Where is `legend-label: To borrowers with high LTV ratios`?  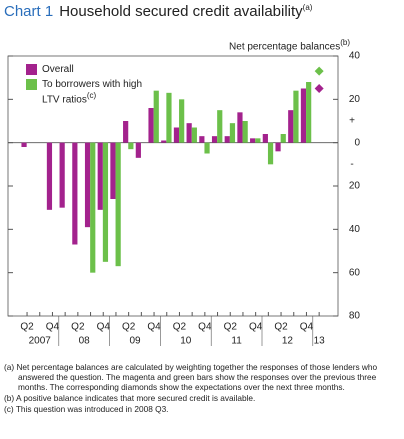
legend-label: To borrowers with high LTV ratios is located at coordinates (92, 92).